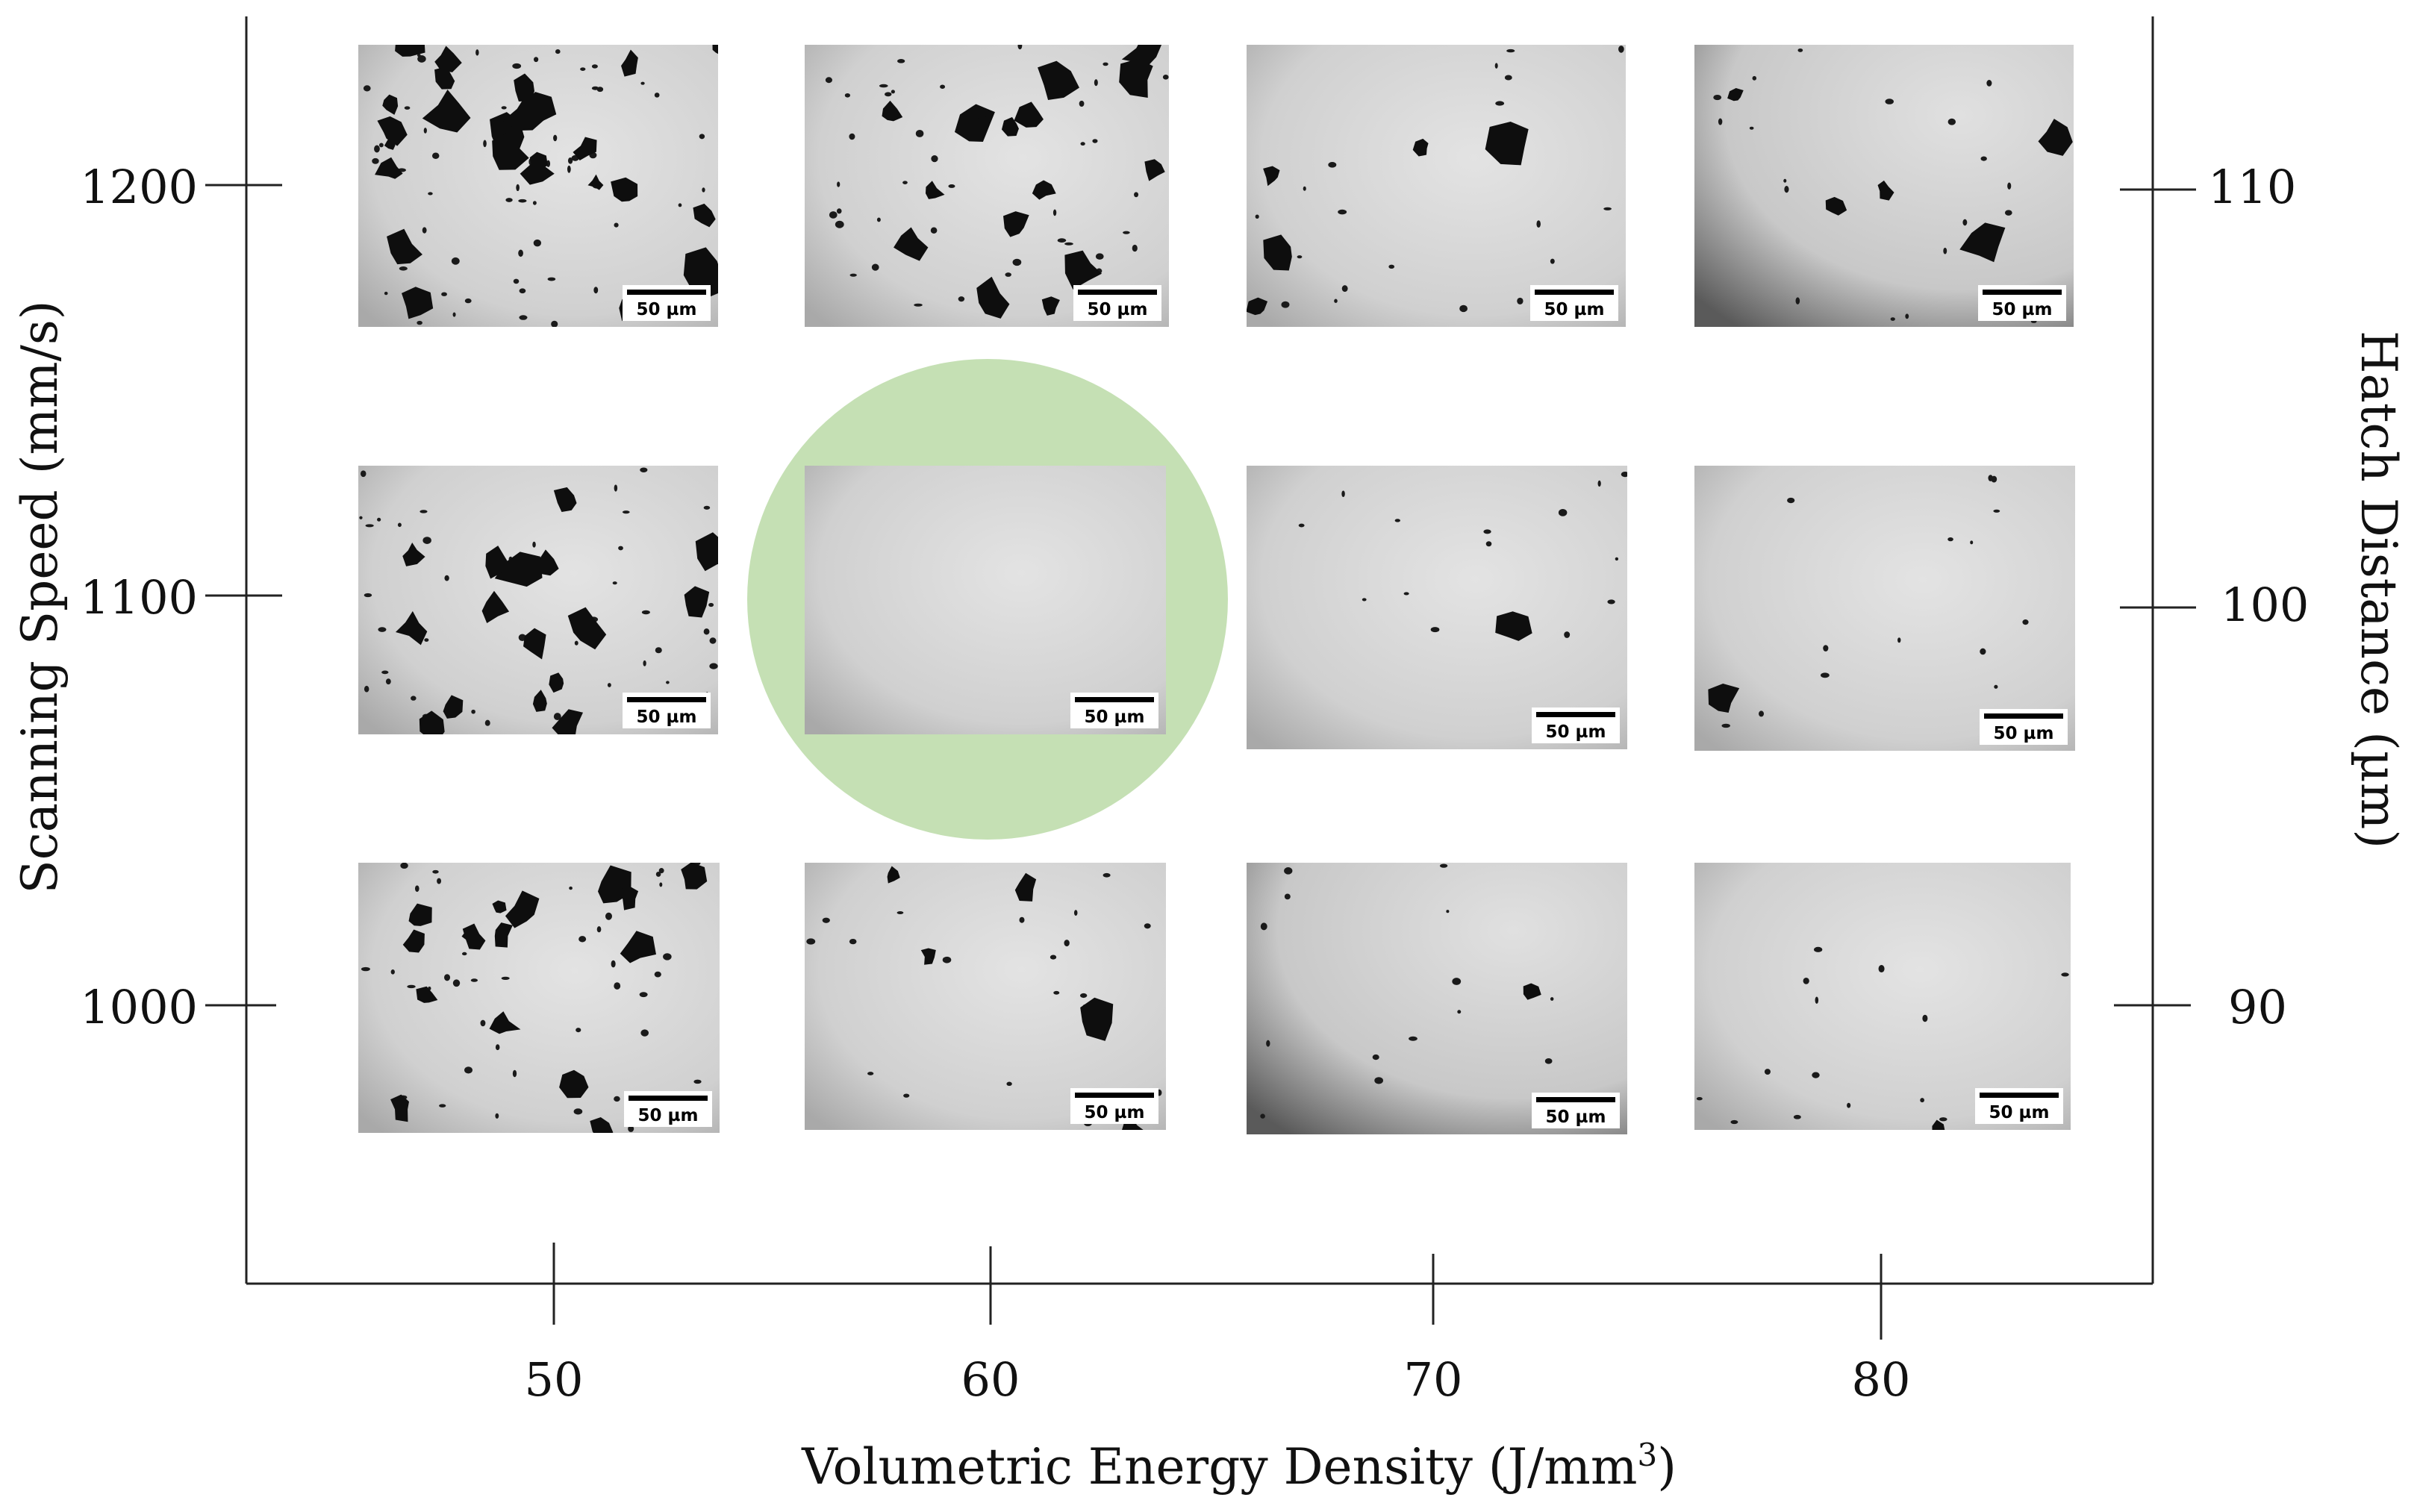 This screenshot has height=1512, width=2417. What do you see at coordinates (1884, 186) in the screenshot?
I see `micrograph-tile: 50 µm` at bounding box center [1884, 186].